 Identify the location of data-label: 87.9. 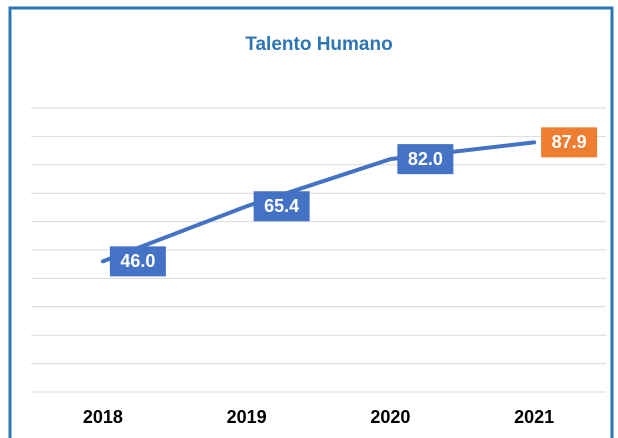
(569, 142).